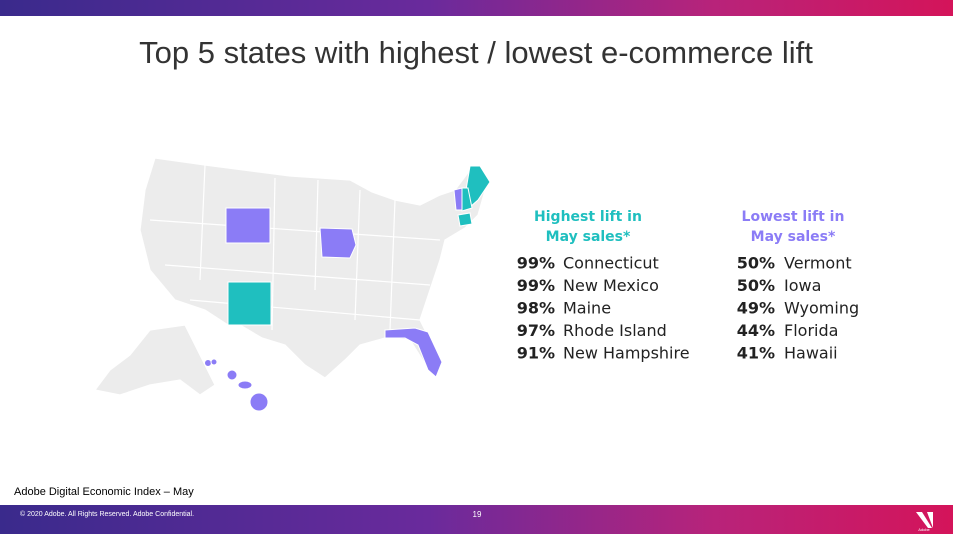 This screenshot has height=534, width=953. I want to click on connecticut-rhode-island, so click(465, 219).